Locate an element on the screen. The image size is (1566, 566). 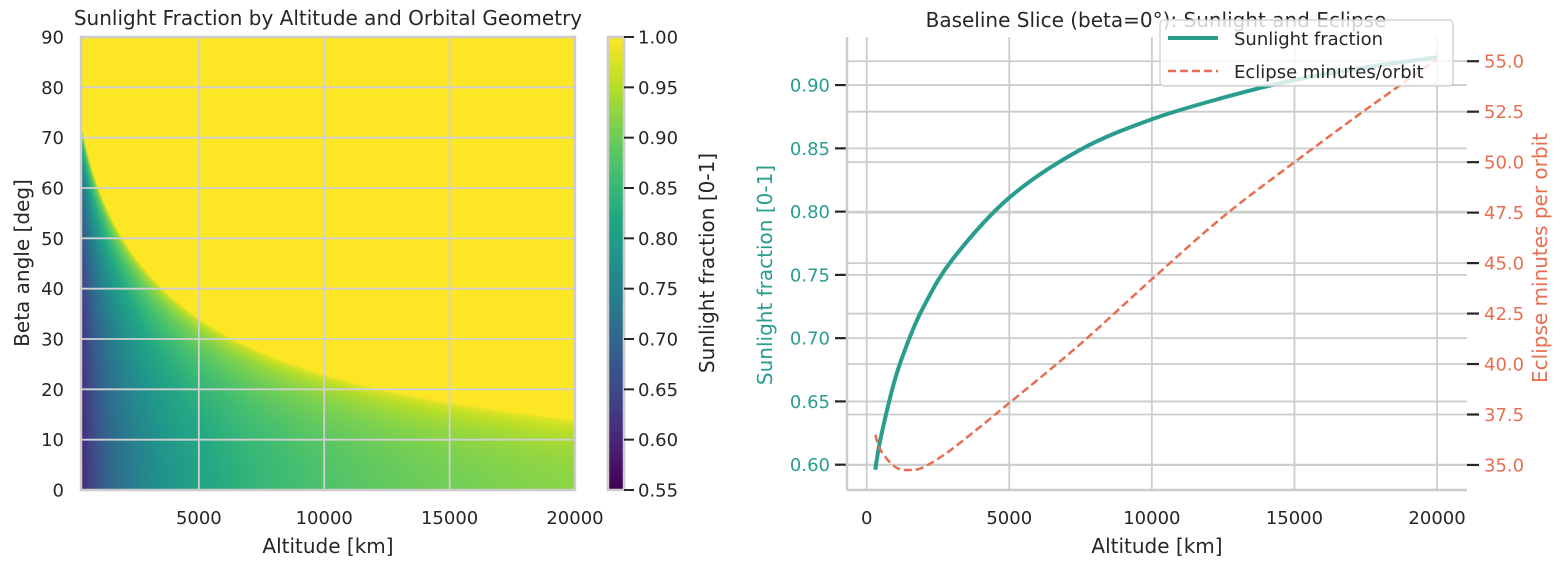
slice-y-tick-label-right: 55.0 is located at coordinates (1504, 62).